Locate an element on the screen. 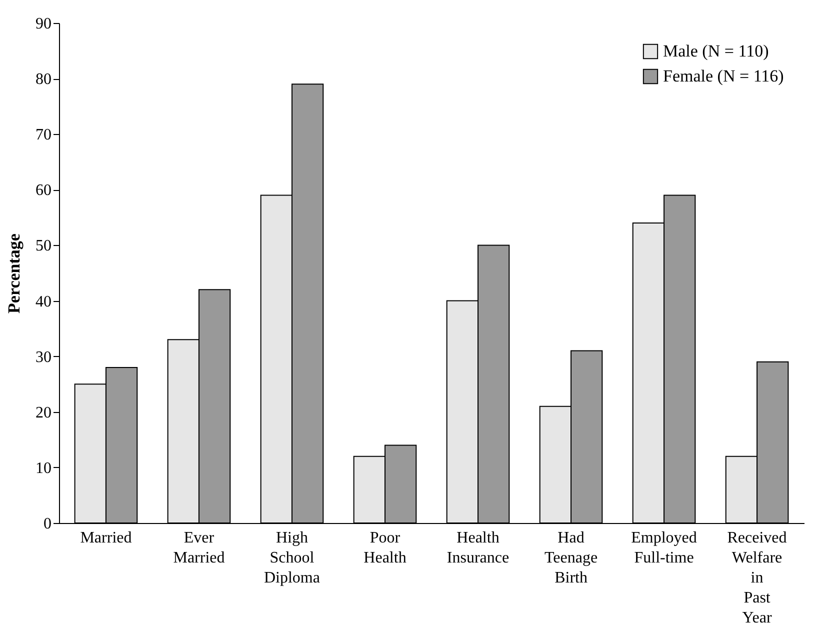  y-tick-label: 80 is located at coordinates (44, 79).